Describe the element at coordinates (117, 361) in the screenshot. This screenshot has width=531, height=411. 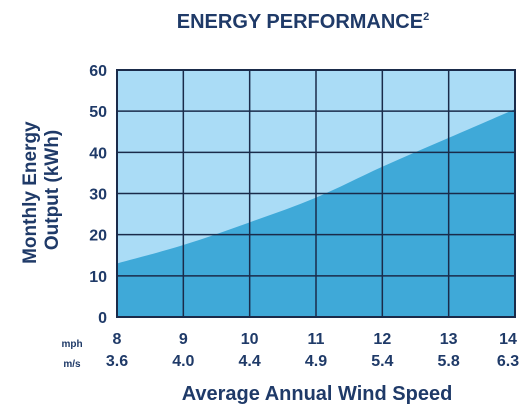
I see `x-tick-label-ms: 3.6` at that location.